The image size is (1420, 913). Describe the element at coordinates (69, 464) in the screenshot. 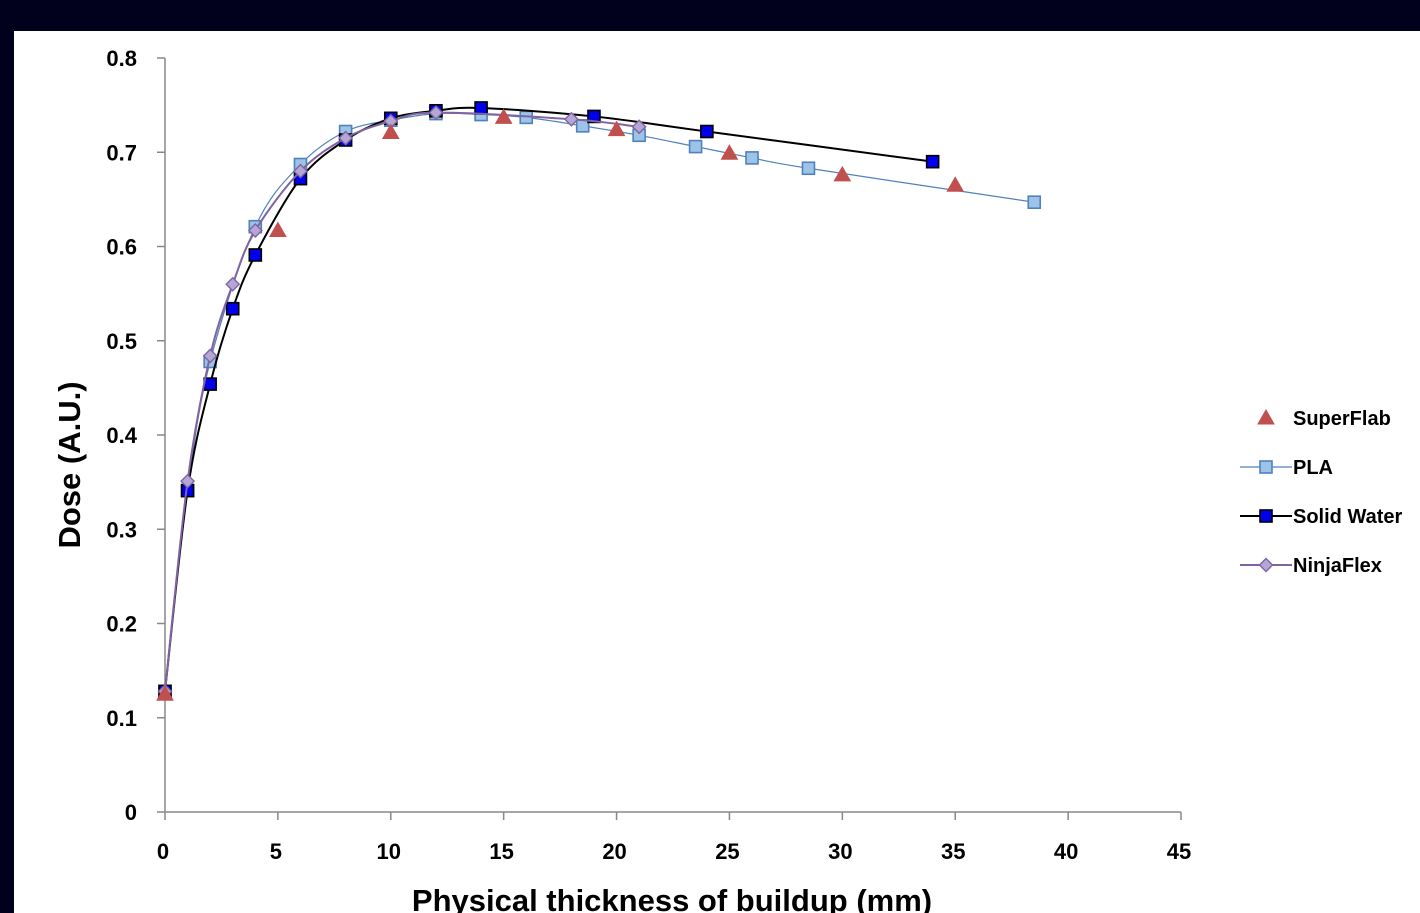

I see `y-axis-title: Dose (A.U.)` at that location.